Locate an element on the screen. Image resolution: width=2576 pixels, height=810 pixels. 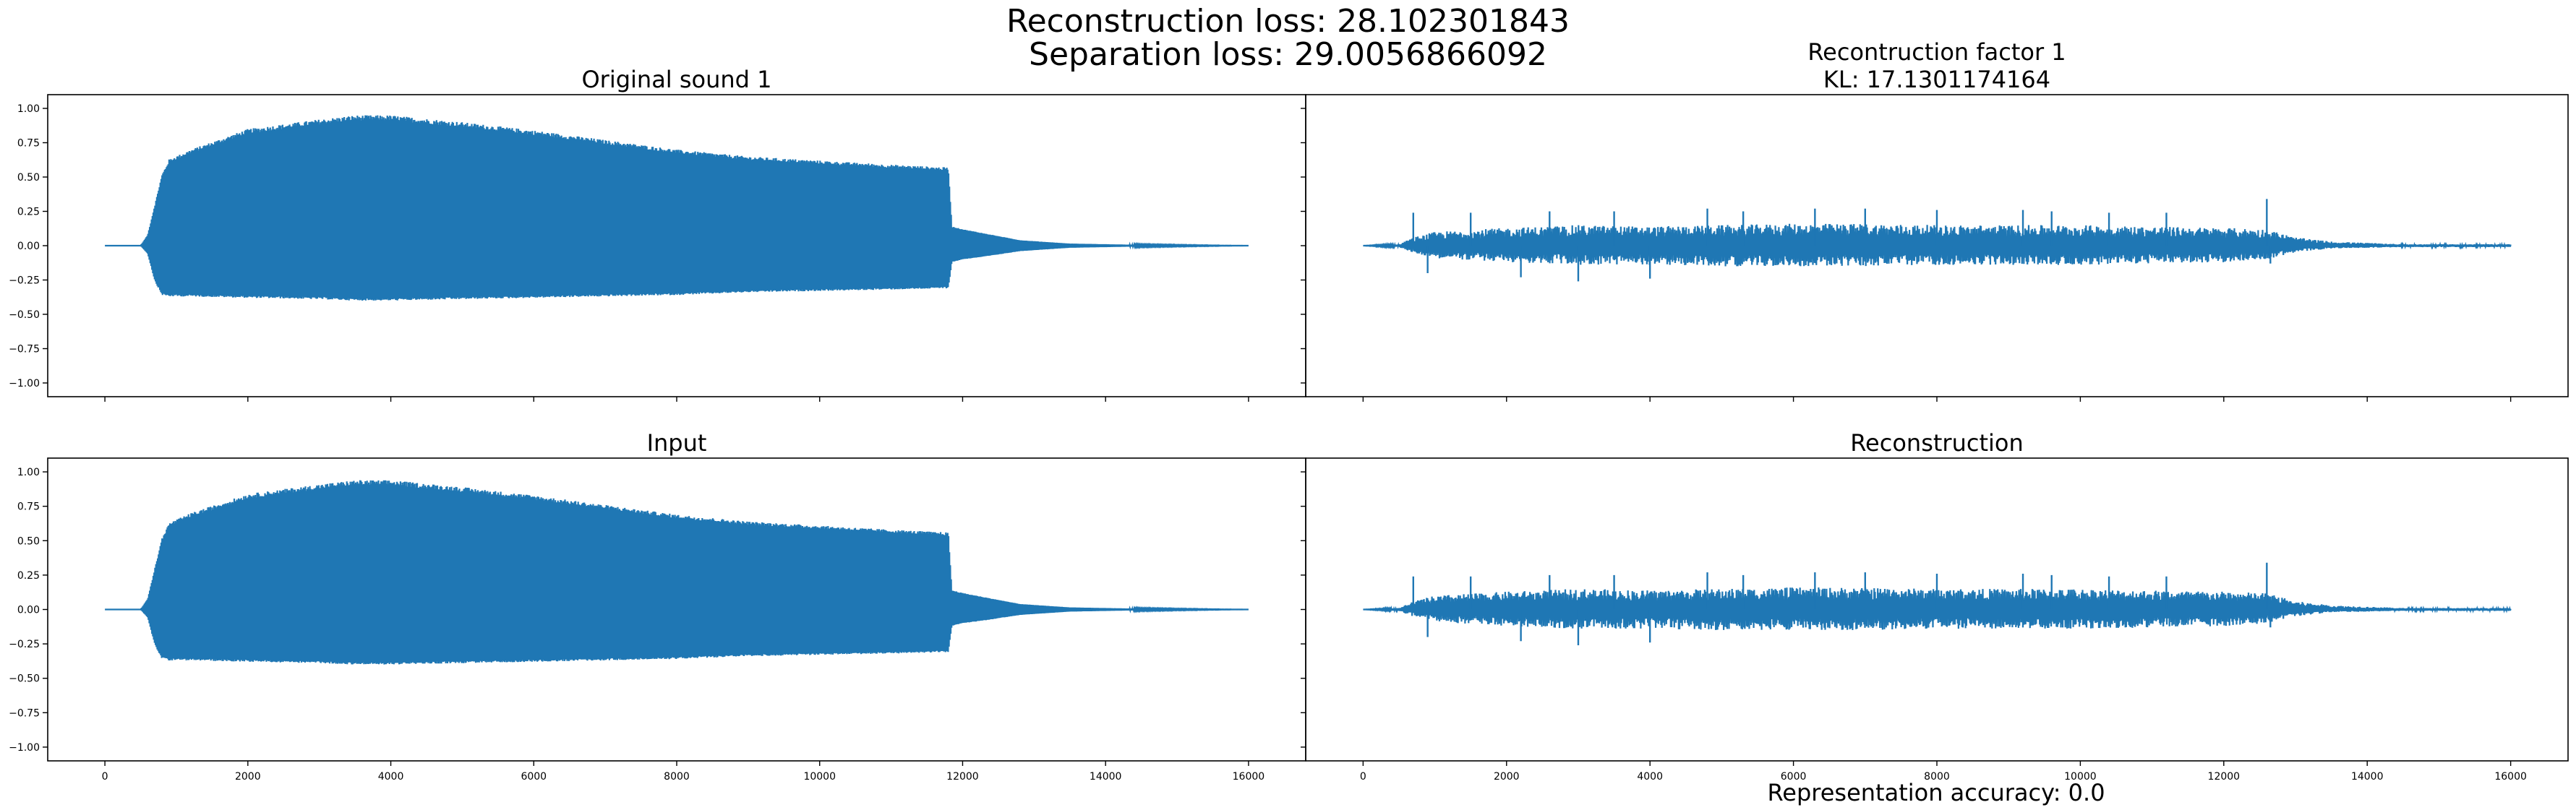
subplot-subtitle: KL: 17.1301174164 is located at coordinates (1936, 79).